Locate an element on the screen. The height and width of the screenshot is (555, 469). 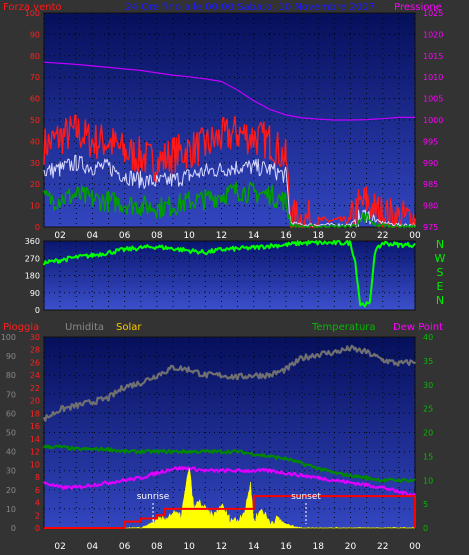
dewpoint-label: Dew Point is located at coordinates (418, 327).